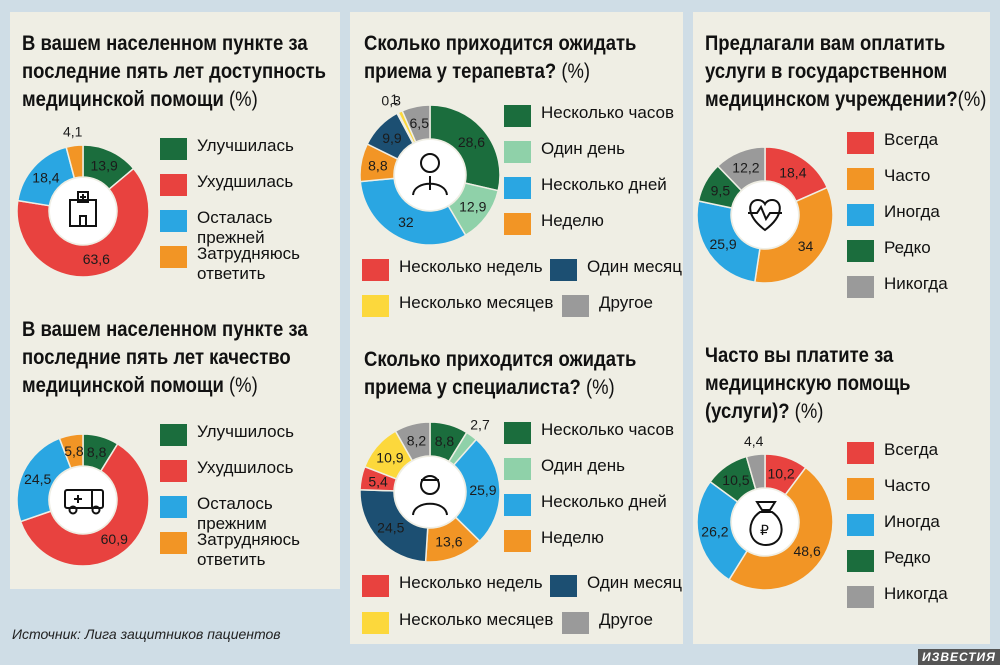 Image resolution: width=1000 pixels, height=665 pixels. I want to click on legend-item: Неделю, so click(554, 540).